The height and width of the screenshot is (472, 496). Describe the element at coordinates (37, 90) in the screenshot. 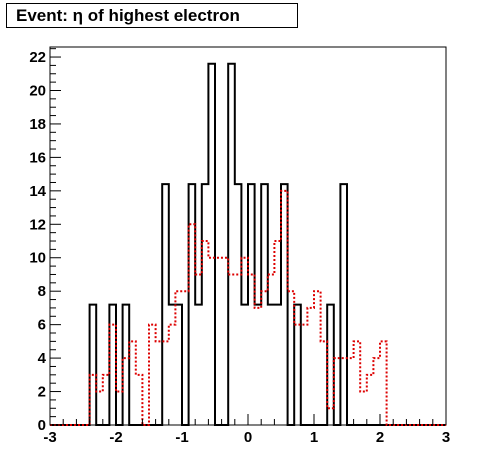

I see `y-tick-label: 20` at that location.